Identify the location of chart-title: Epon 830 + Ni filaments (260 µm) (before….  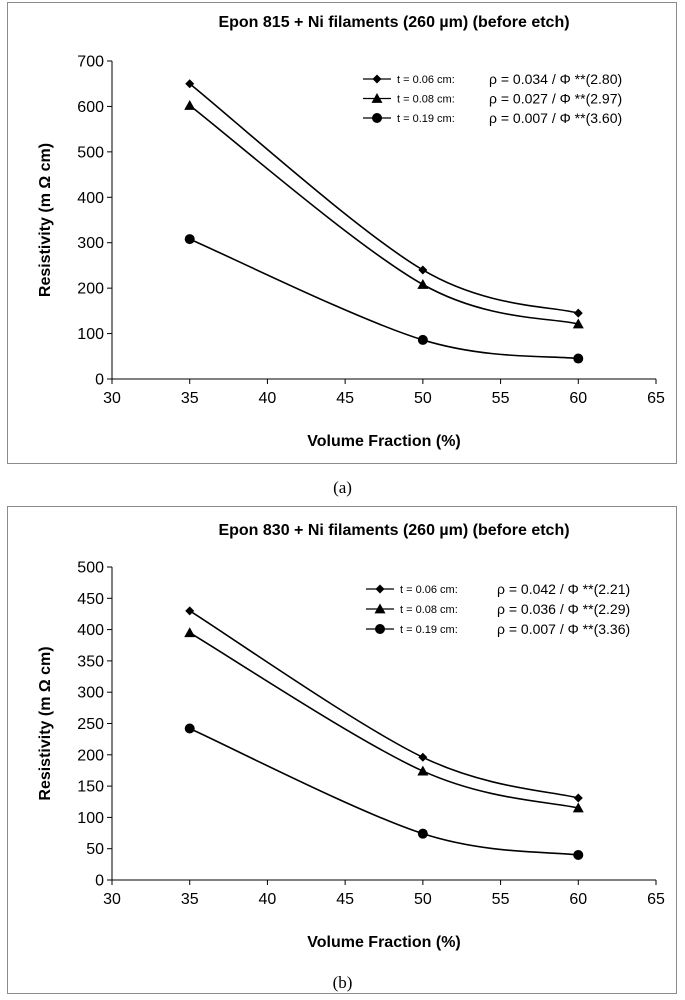
(393, 530).